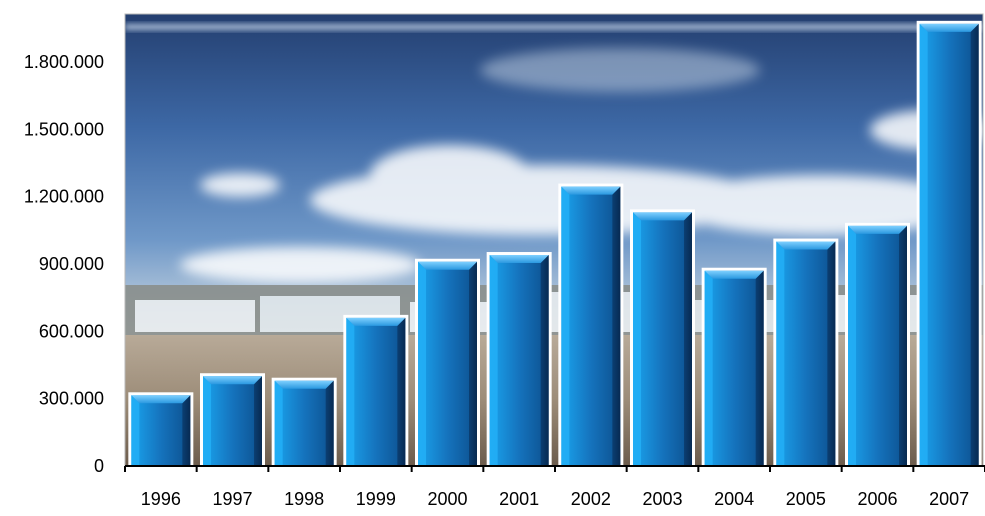 Image resolution: width=985 pixels, height=516 pixels. What do you see at coordinates (71, 331) in the screenshot?
I see `y-tick-label: 600.000` at bounding box center [71, 331].